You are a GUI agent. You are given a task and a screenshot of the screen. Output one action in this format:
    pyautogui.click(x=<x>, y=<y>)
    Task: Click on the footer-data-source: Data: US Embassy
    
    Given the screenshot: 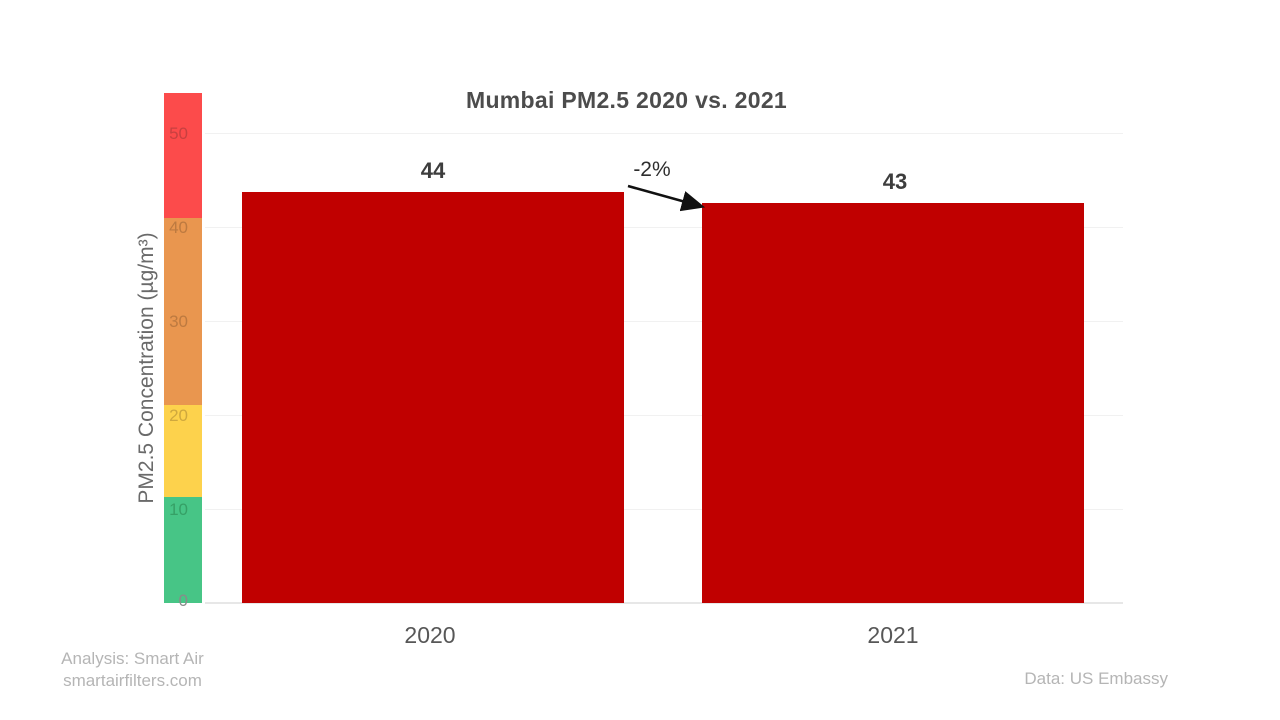 What is the action you would take?
    pyautogui.click(x=1096, y=678)
    